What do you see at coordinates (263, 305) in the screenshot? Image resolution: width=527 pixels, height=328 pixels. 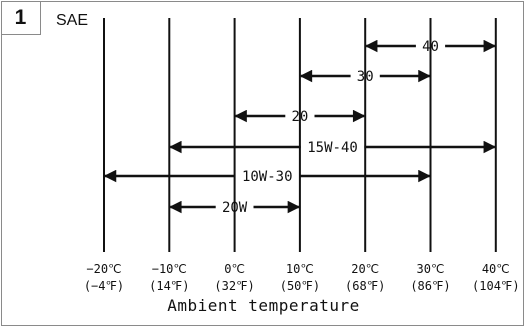 I see `x-axis-title: Ambient temperature` at bounding box center [263, 305].